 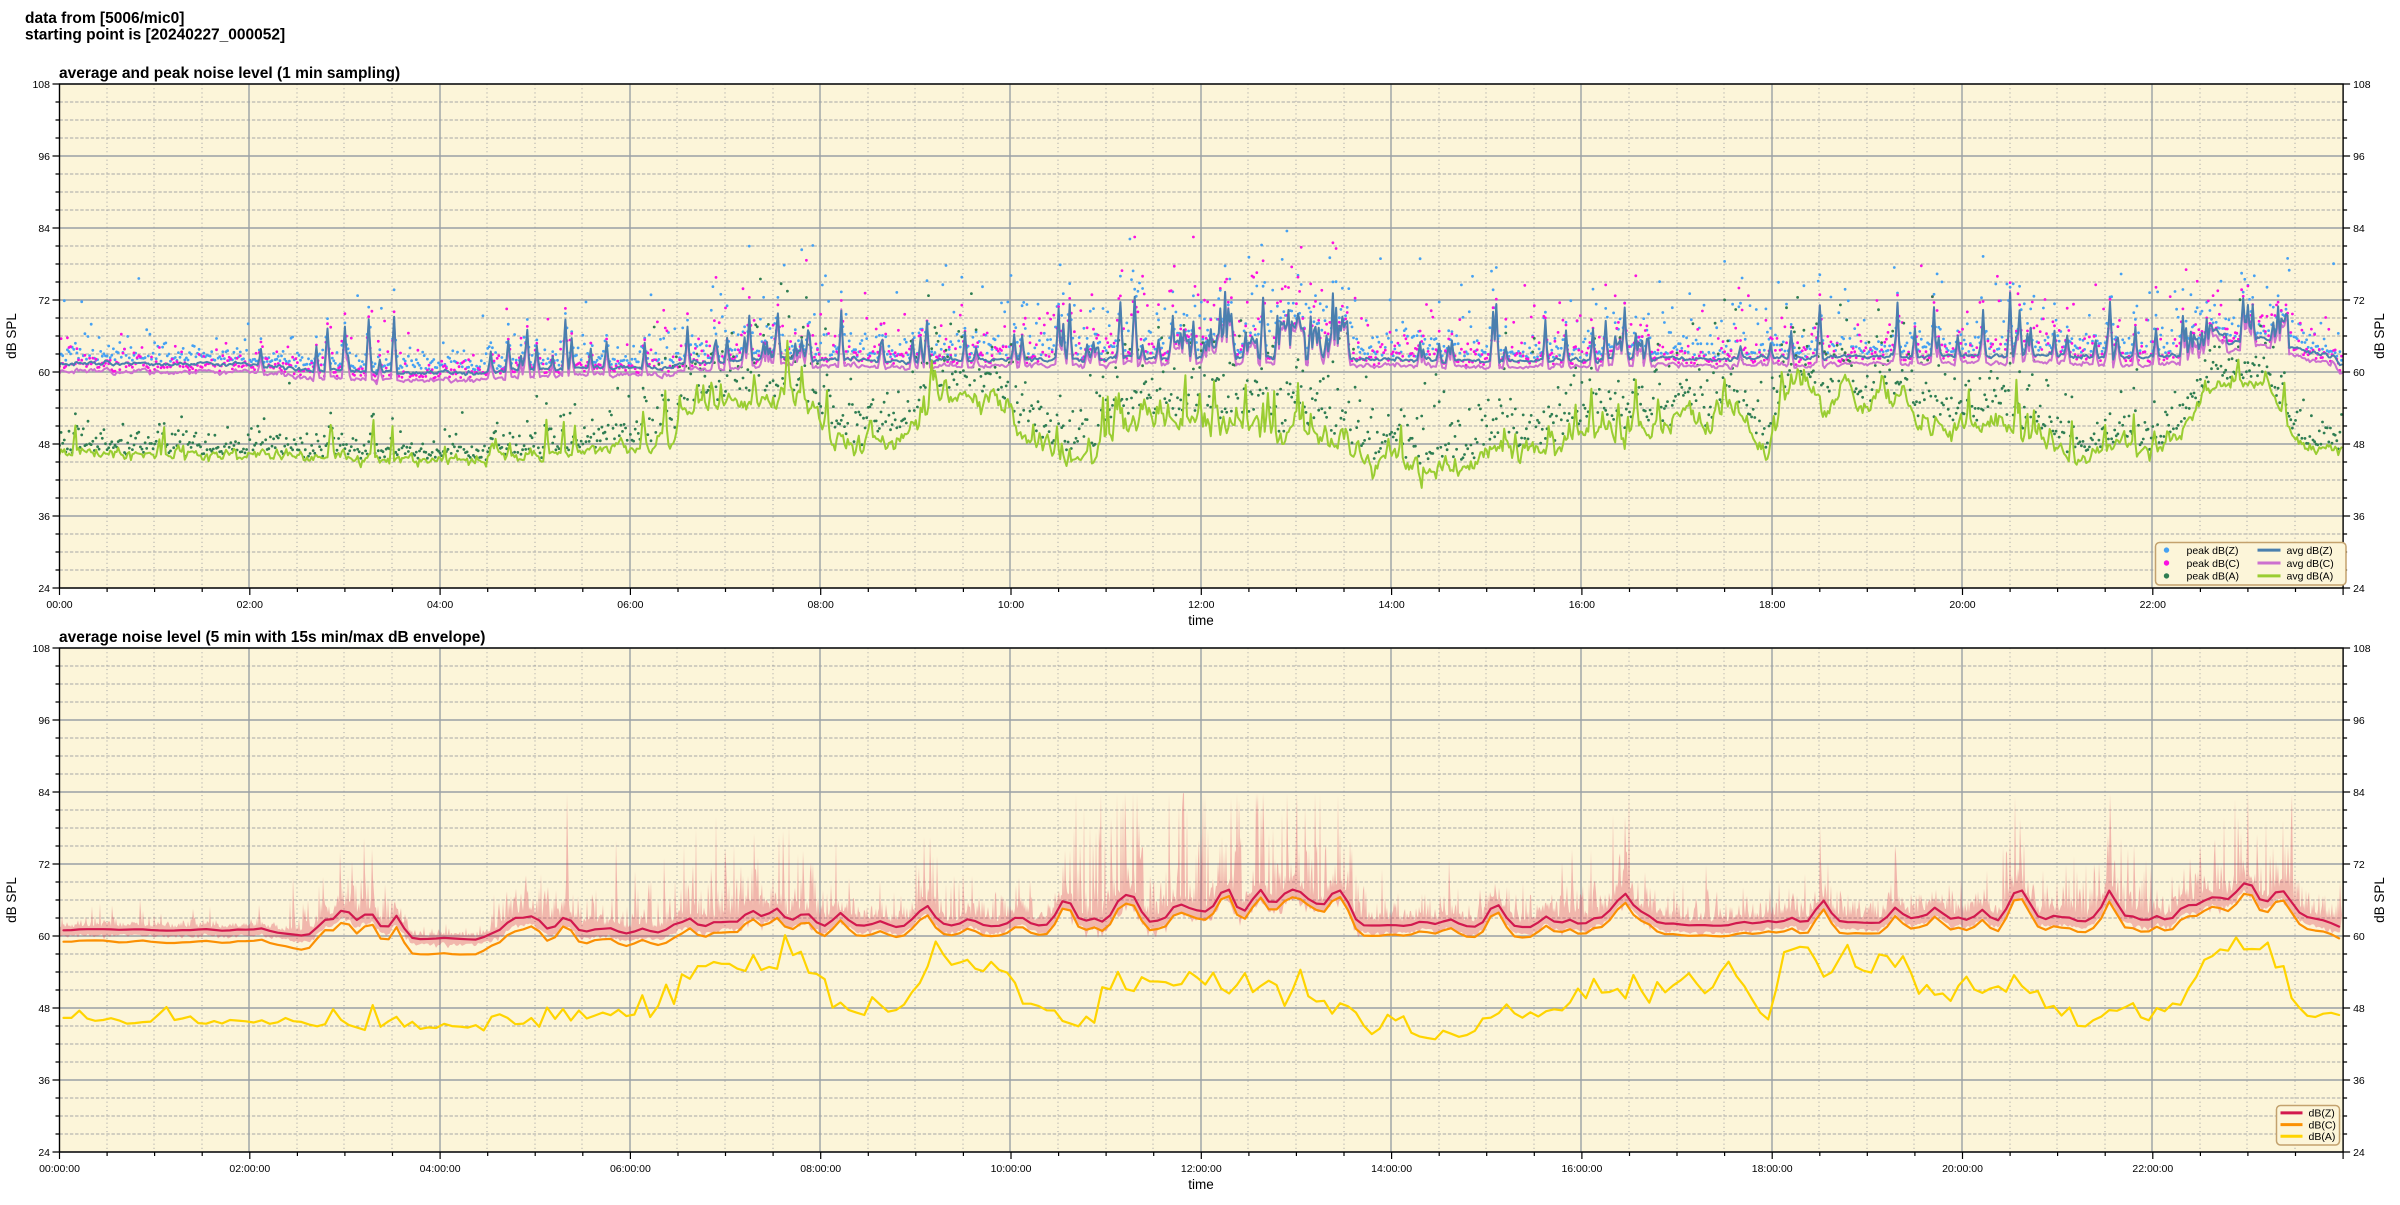 What do you see at coordinates (1581, 1169) in the screenshot?
I see `svg-text: 16:00:00` at bounding box center [1581, 1169].